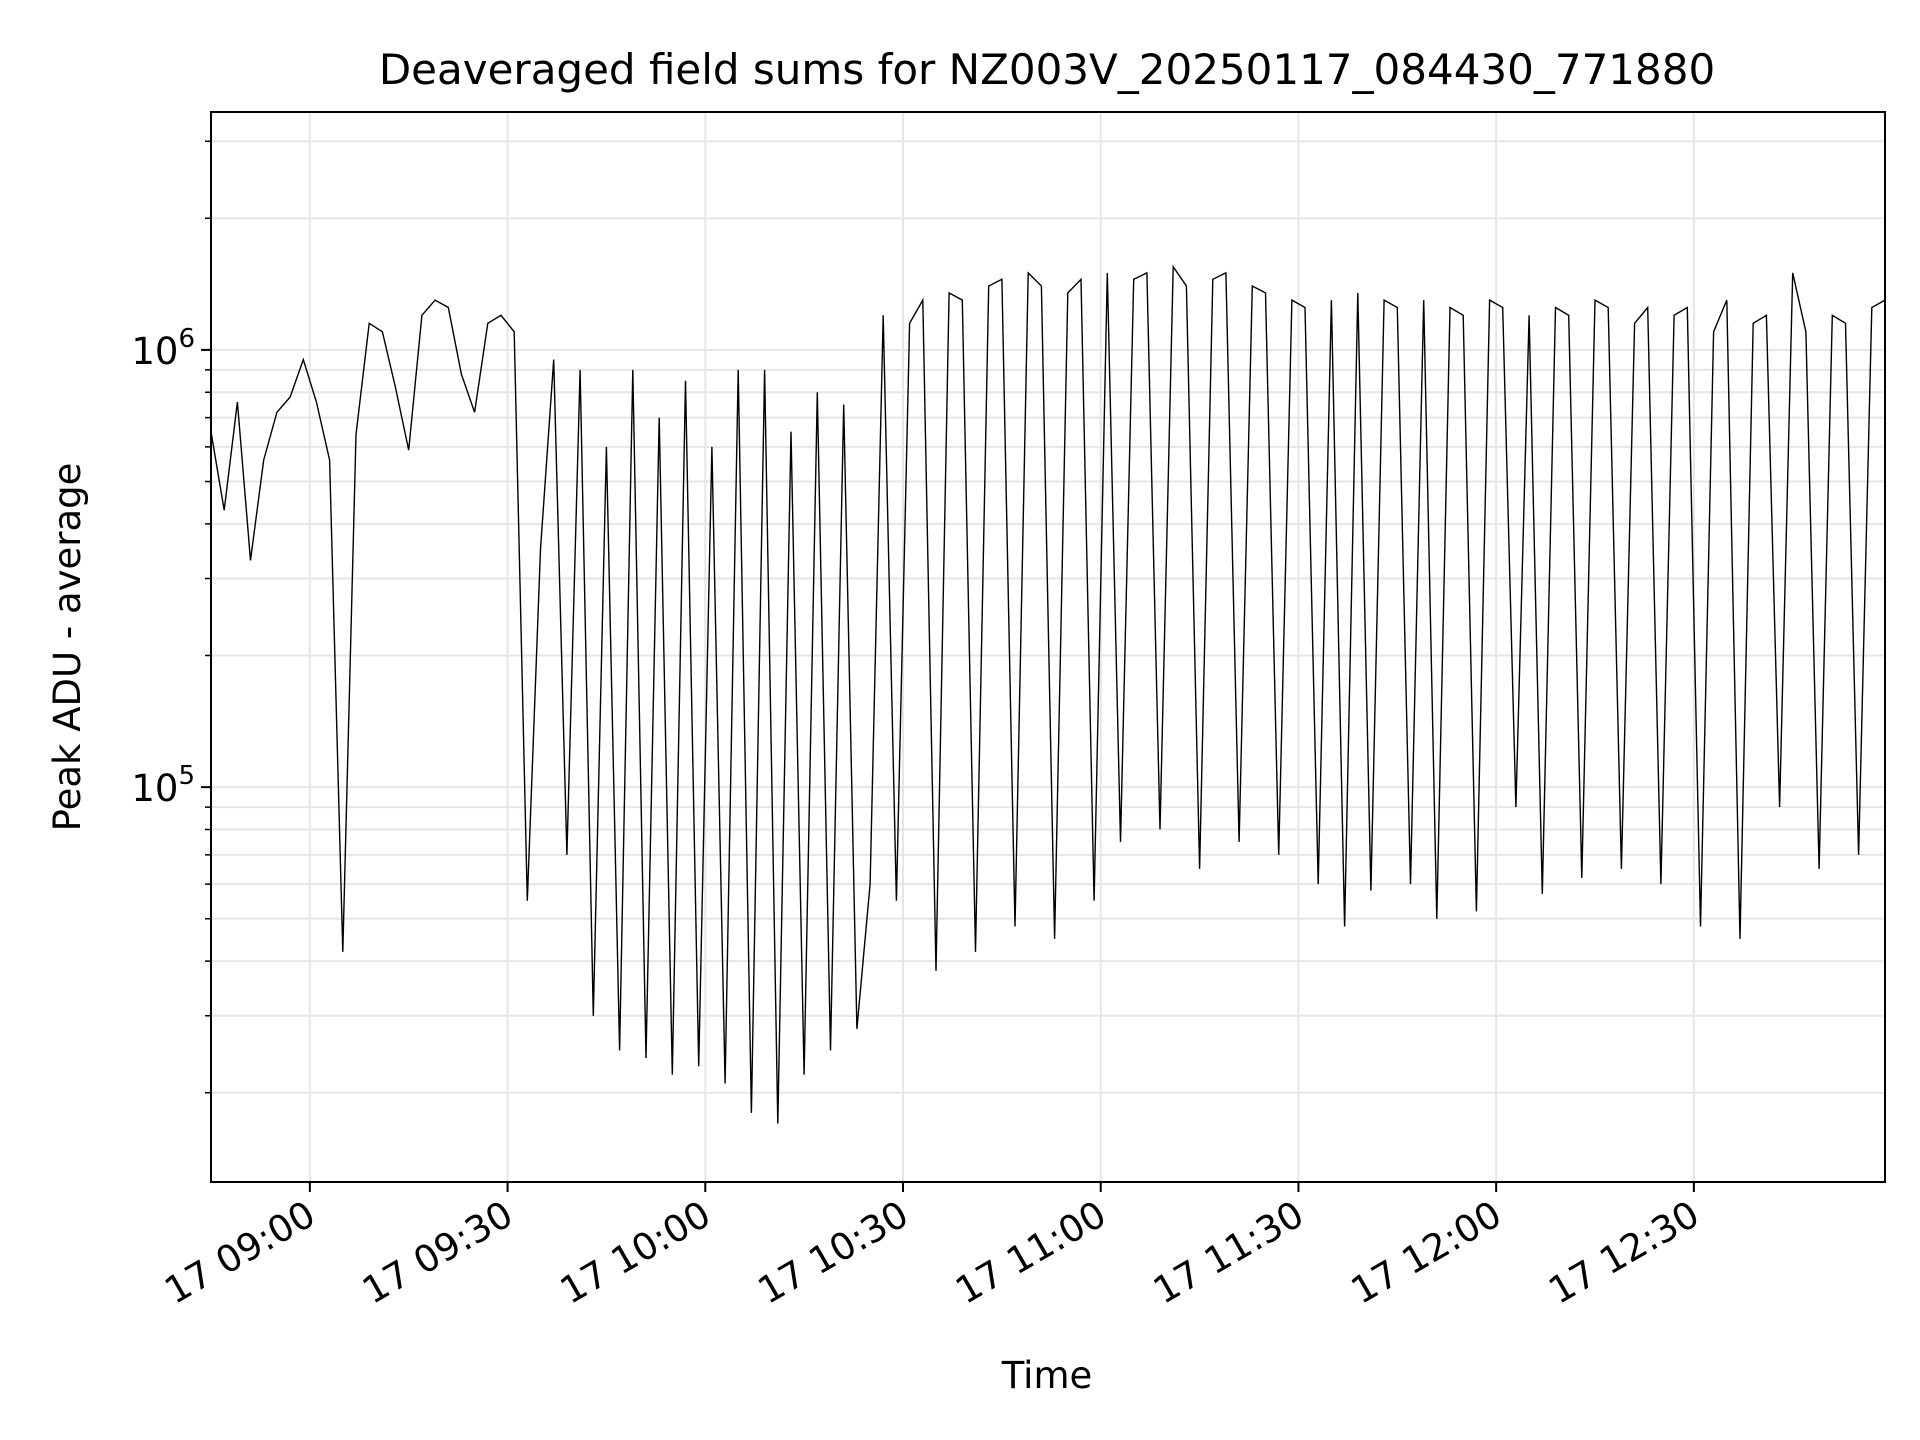 The width and height of the screenshot is (1920, 1440). Describe the element at coordinates (163, 785) in the screenshot. I see `y-tick-label: 10⁵` at that location.